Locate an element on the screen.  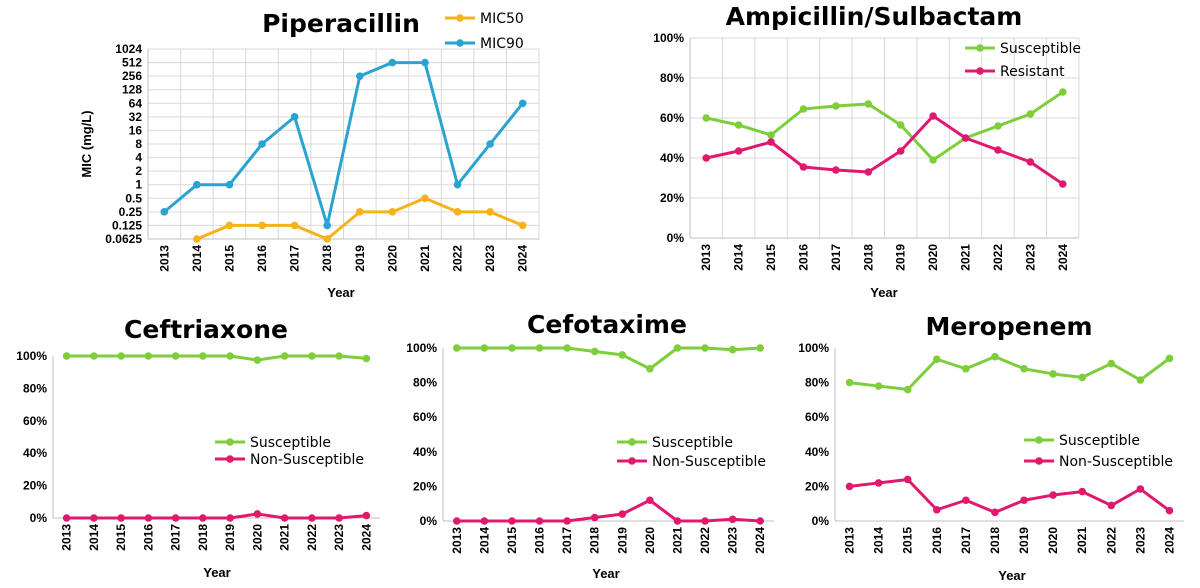
chart-title: Piperacillin is located at coordinates (341, 23).